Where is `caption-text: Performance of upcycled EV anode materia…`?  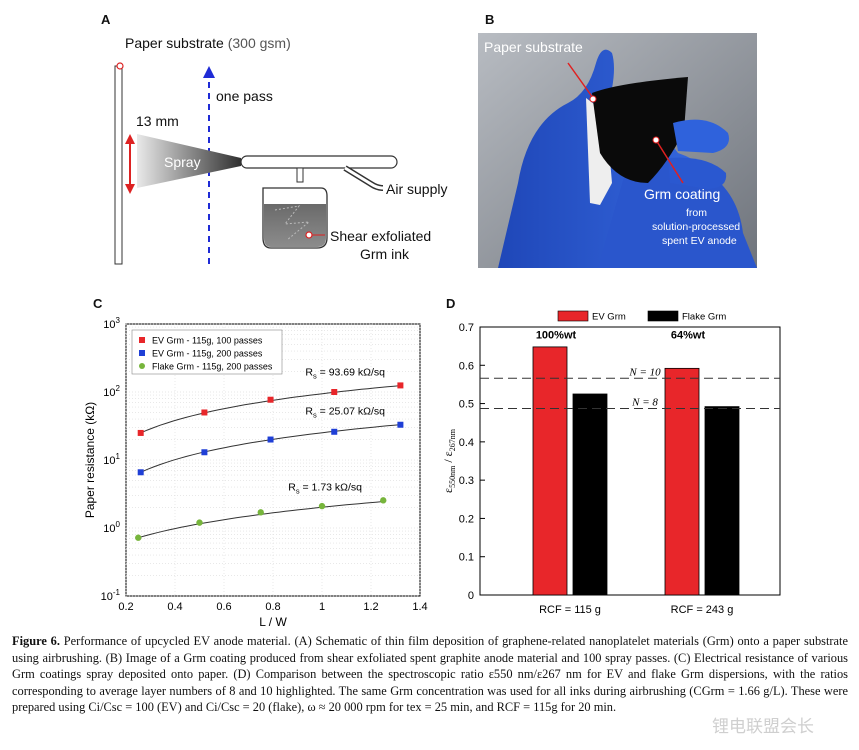 caption-text: Performance of upcycled EV anode materia… is located at coordinates (430, 674).